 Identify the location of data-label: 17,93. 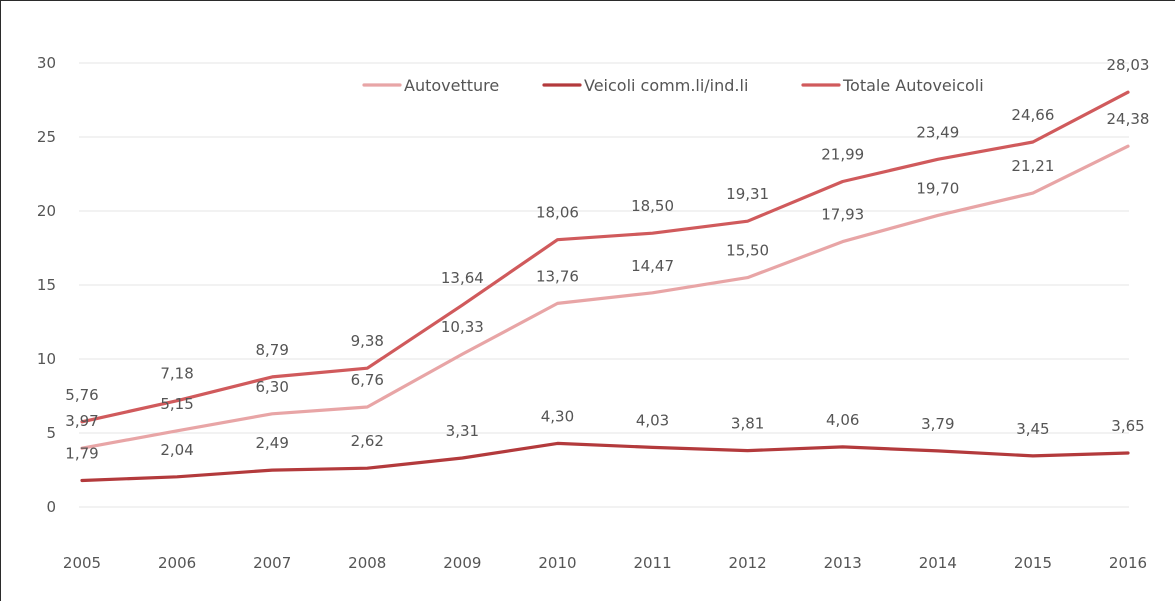
(842, 215).